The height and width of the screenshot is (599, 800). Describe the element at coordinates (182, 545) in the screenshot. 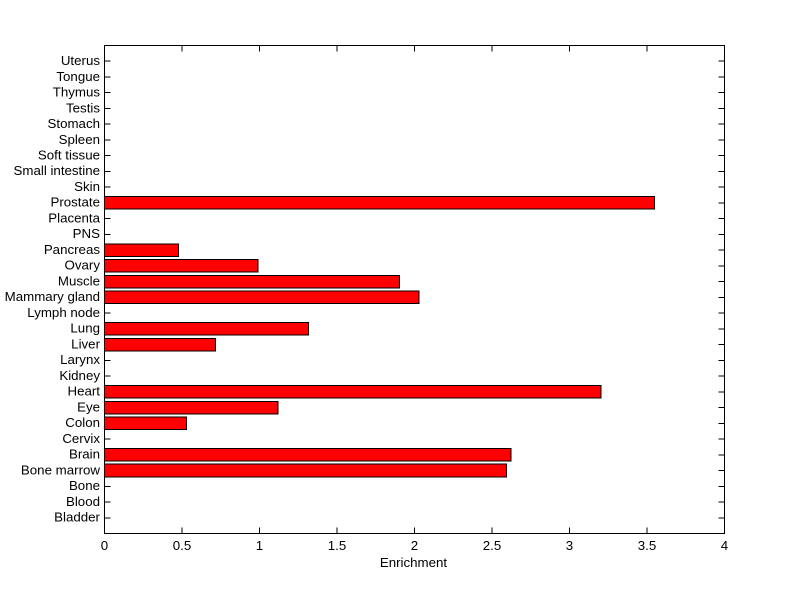

I see `svg-text: 0.5` at that location.